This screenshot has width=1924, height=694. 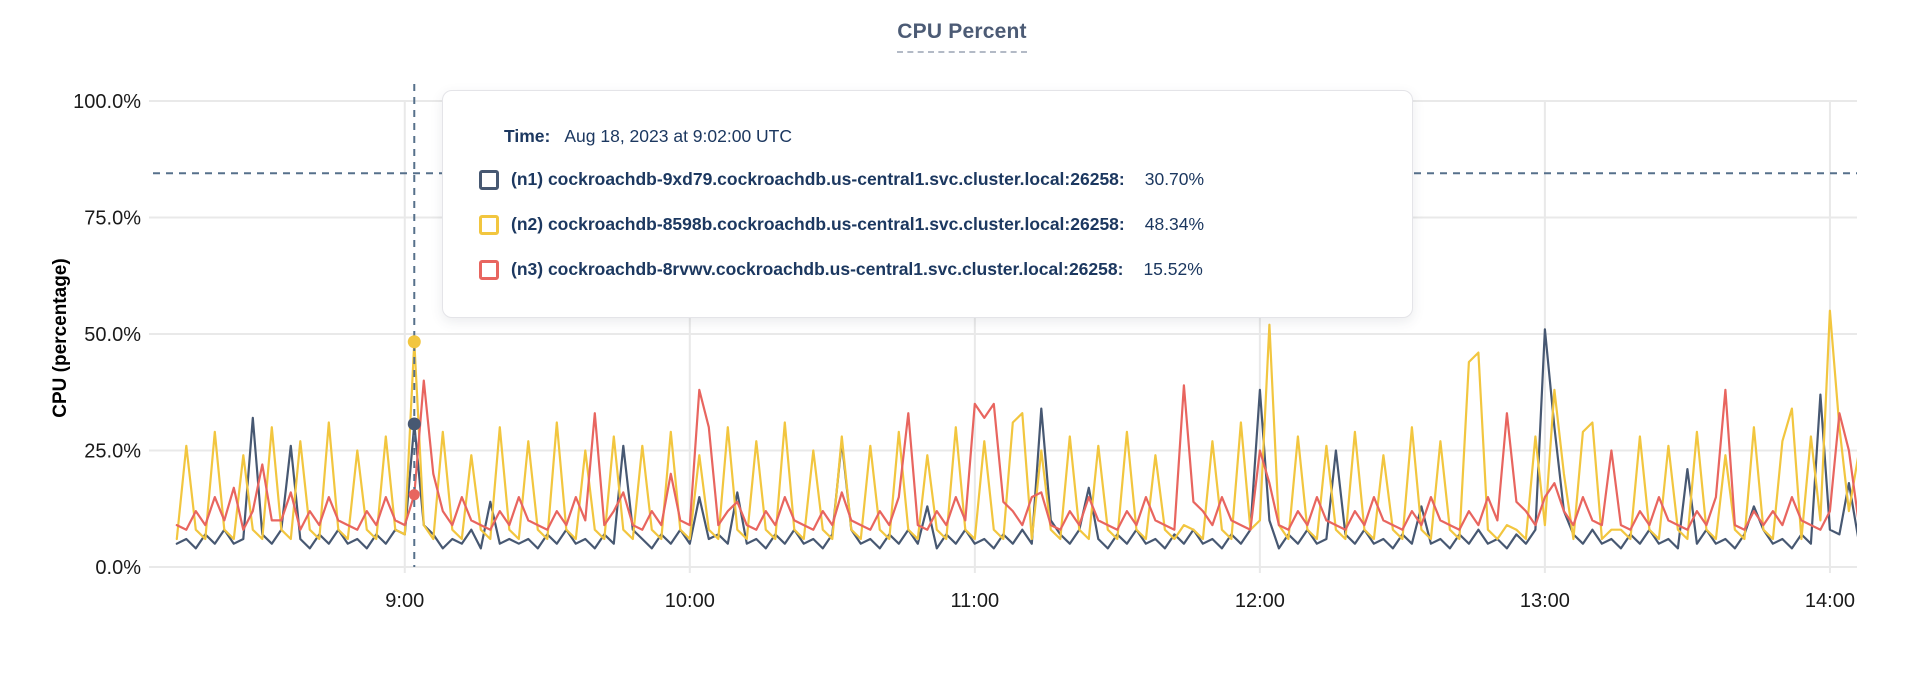 I want to click on hover-marker-n3, so click(x=414, y=495).